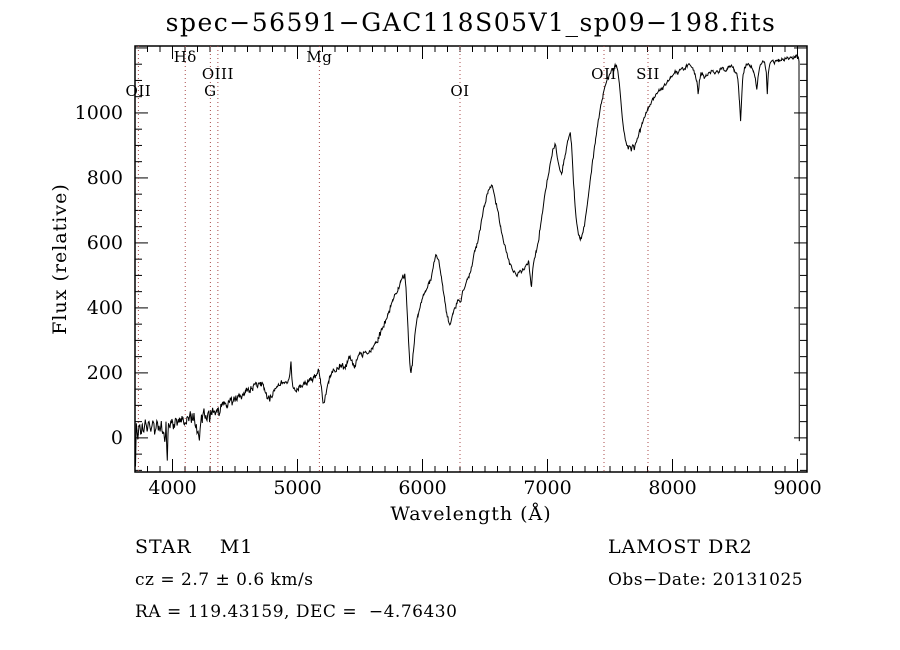  What do you see at coordinates (194, 547) in the screenshot?
I see `object-class-label: STAR M1` at bounding box center [194, 547].